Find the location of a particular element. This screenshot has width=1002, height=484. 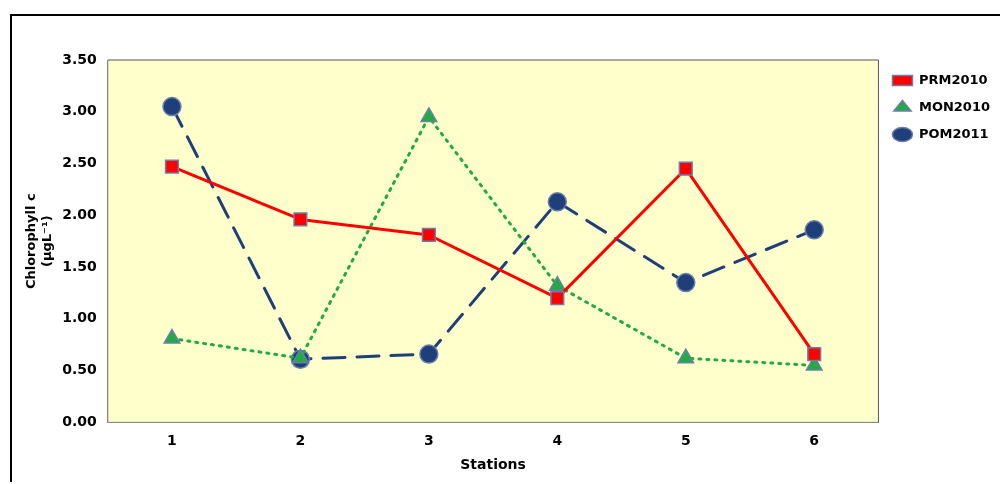

legend-label: POM2011 is located at coordinates (953, 133).